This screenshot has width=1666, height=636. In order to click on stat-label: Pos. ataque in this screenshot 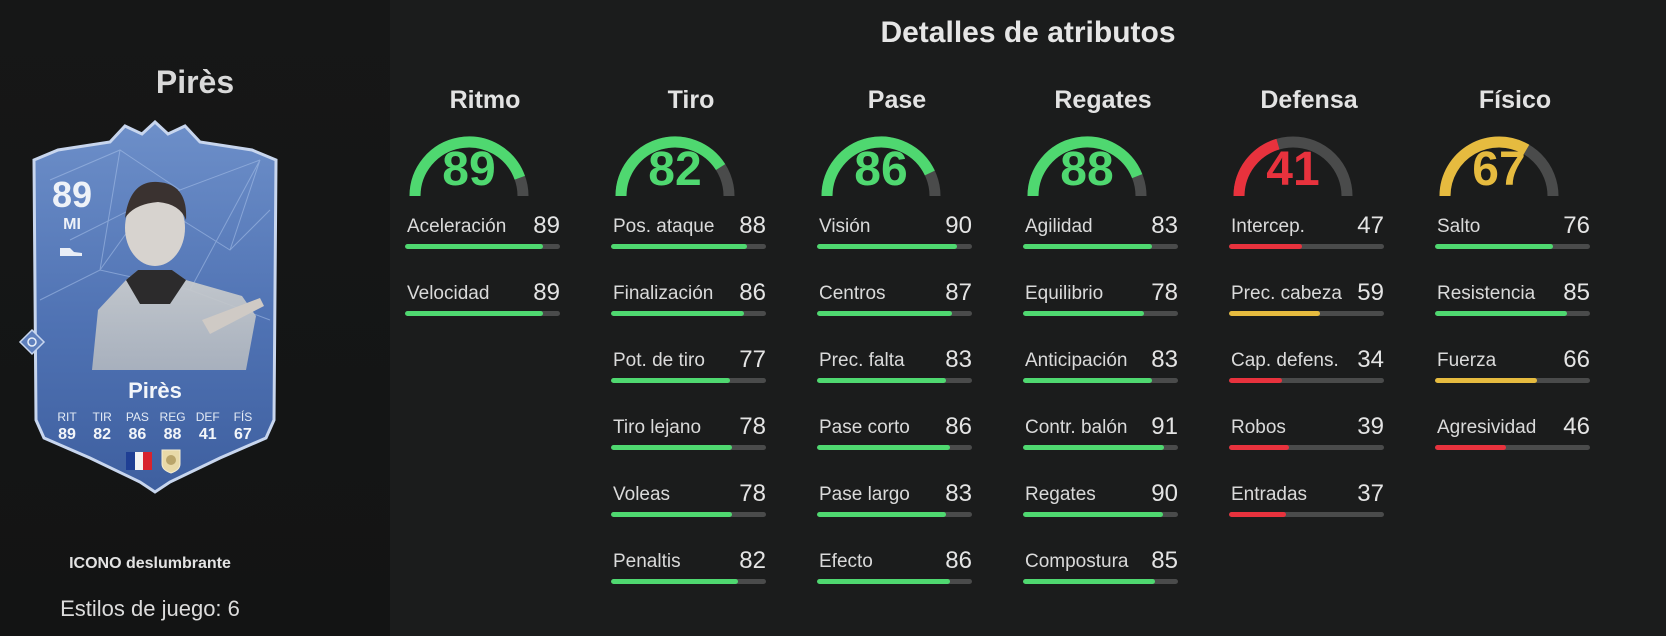, I will do `click(664, 226)`.